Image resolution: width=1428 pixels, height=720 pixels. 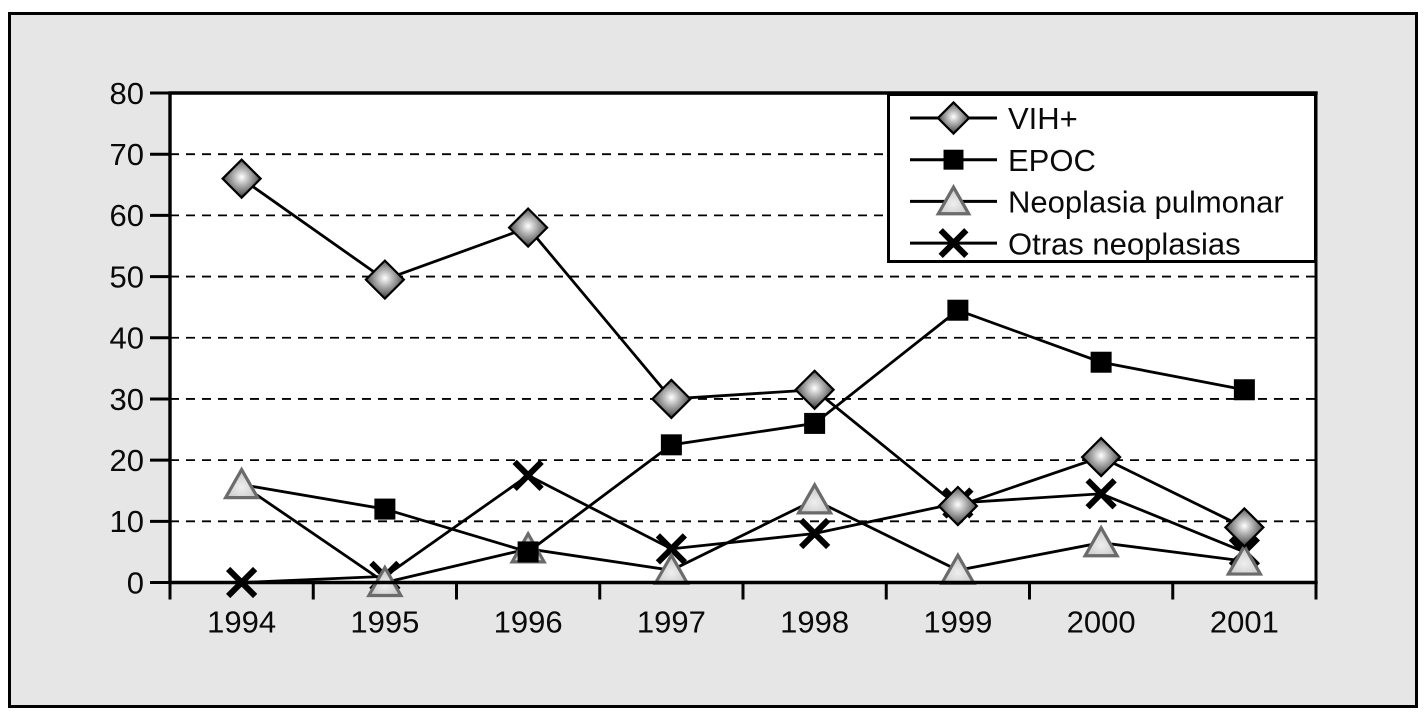 I want to click on legend-row: VIH+, so click(x=994, y=118).